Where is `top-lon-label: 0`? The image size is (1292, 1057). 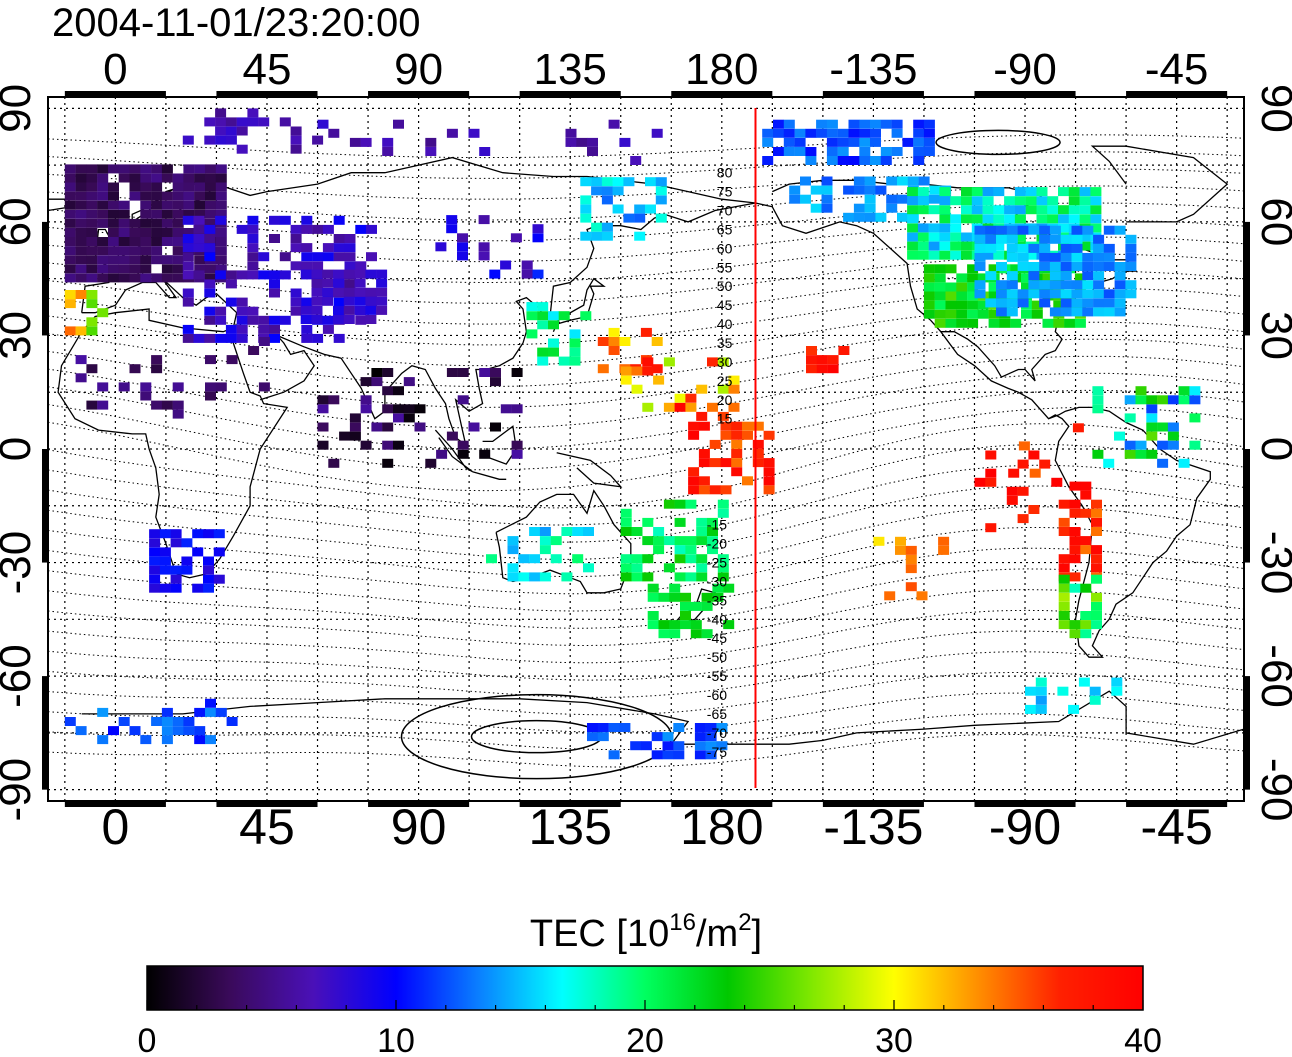
top-lon-label: 0 is located at coordinates (115, 69).